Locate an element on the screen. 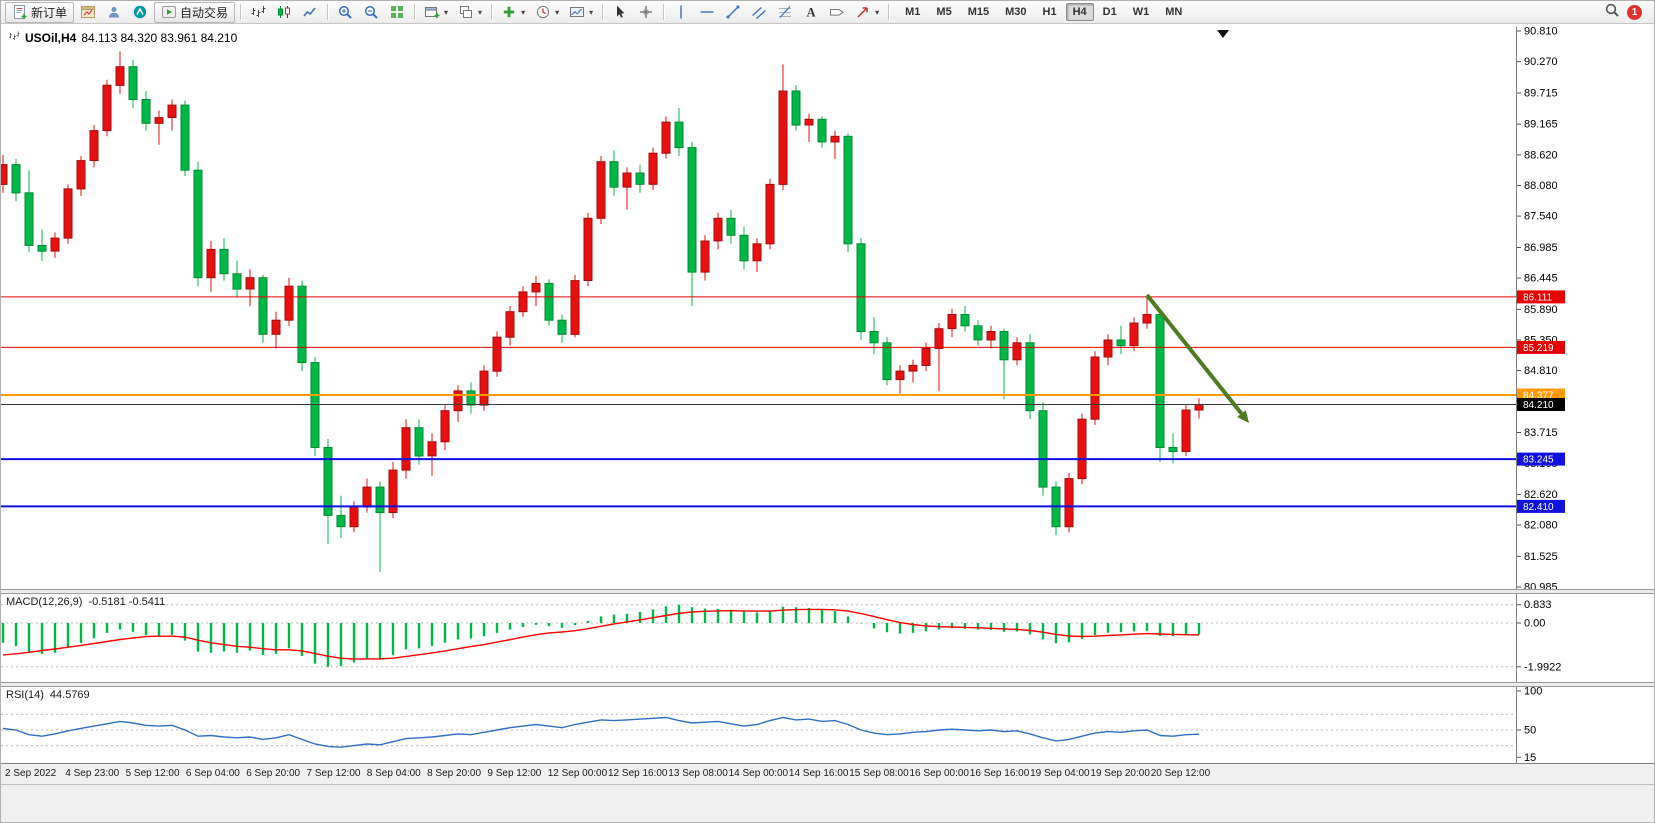  tile-windows-button is located at coordinates (397, 12).